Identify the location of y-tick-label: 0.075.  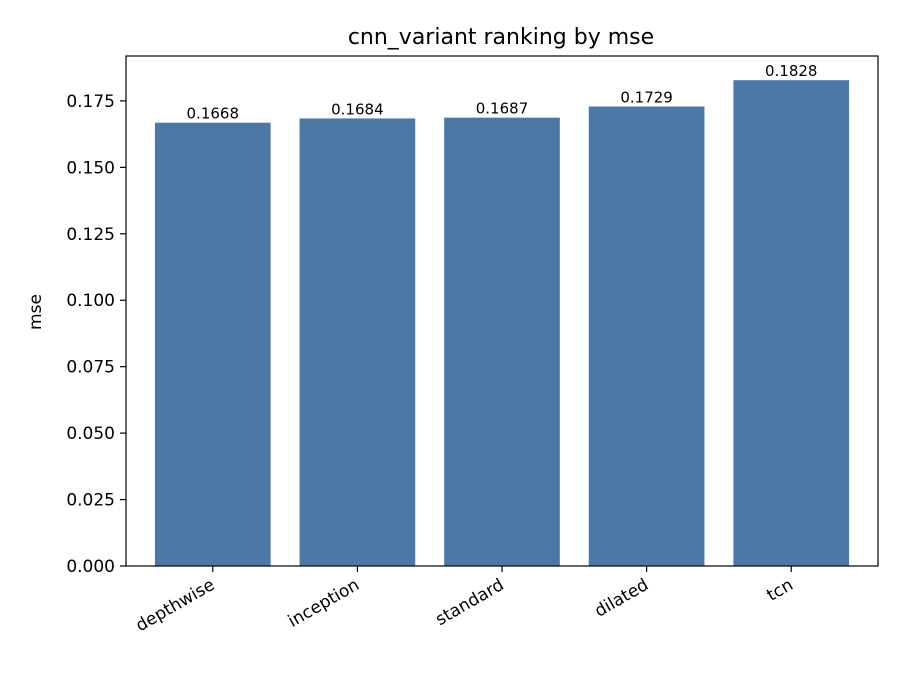
(90, 368).